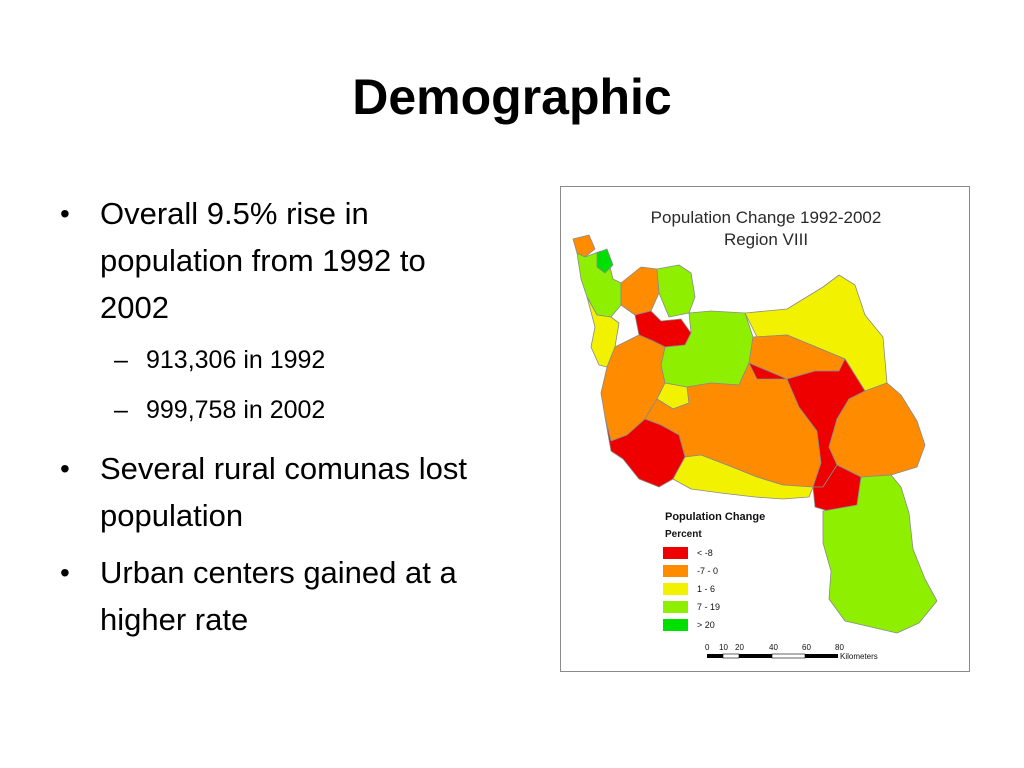 The height and width of the screenshot is (768, 1024). What do you see at coordinates (766, 239) in the screenshot?
I see `map-subtitle: Region VIII` at bounding box center [766, 239].